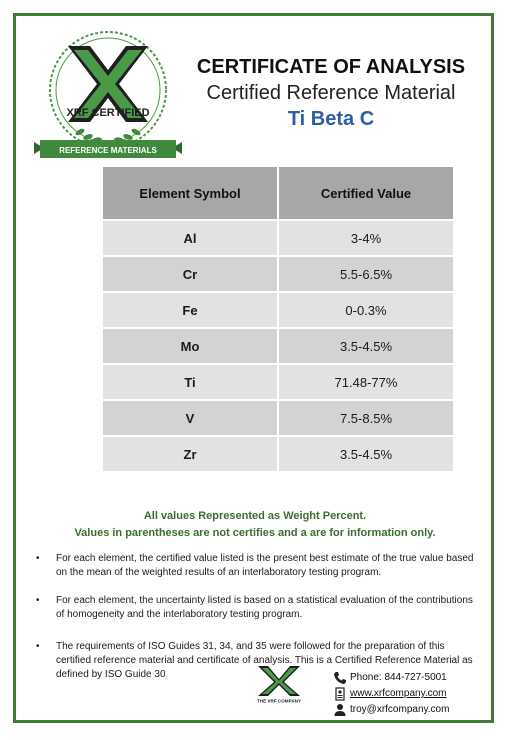 The height and width of the screenshot is (740, 512). What do you see at coordinates (365, 381) in the screenshot?
I see `certified-value: 71.48-77%` at bounding box center [365, 381].